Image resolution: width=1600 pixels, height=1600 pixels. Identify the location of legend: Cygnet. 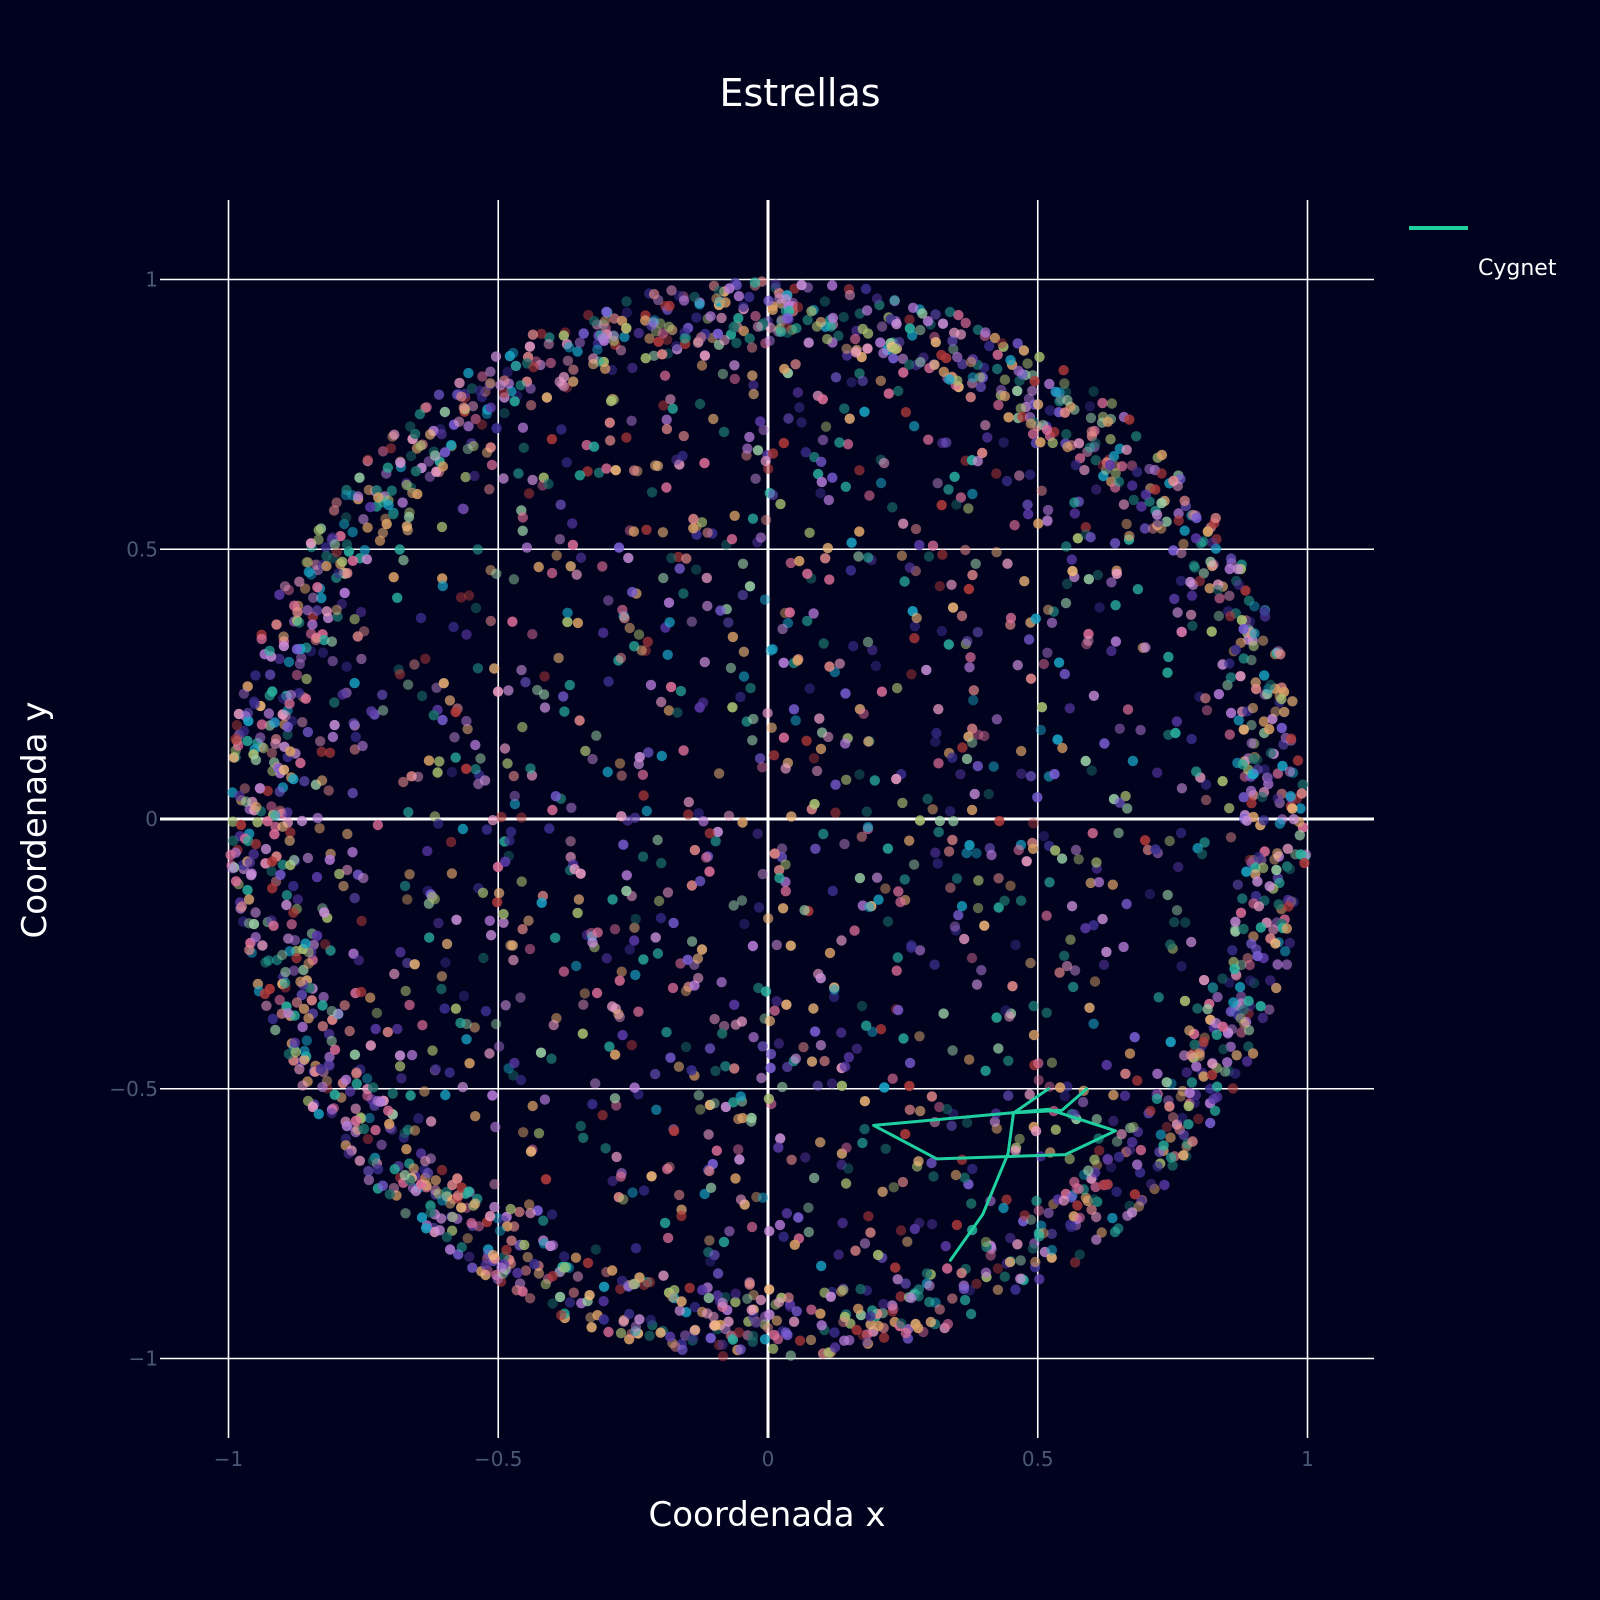
(1483, 253).